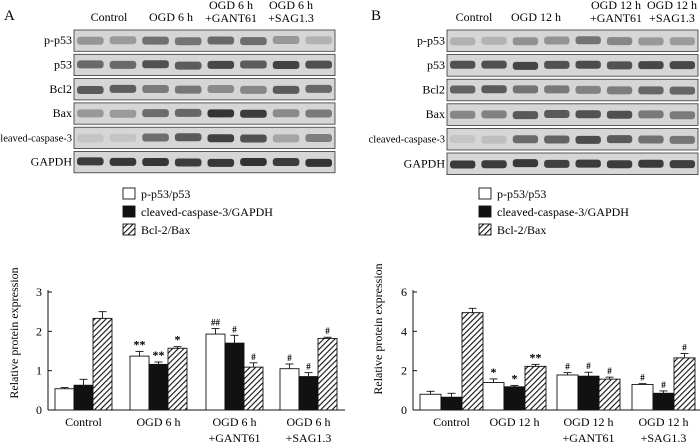 This screenshot has width=700, height=448. I want to click on x-tick-label: OGD 12 h, so click(515, 422).